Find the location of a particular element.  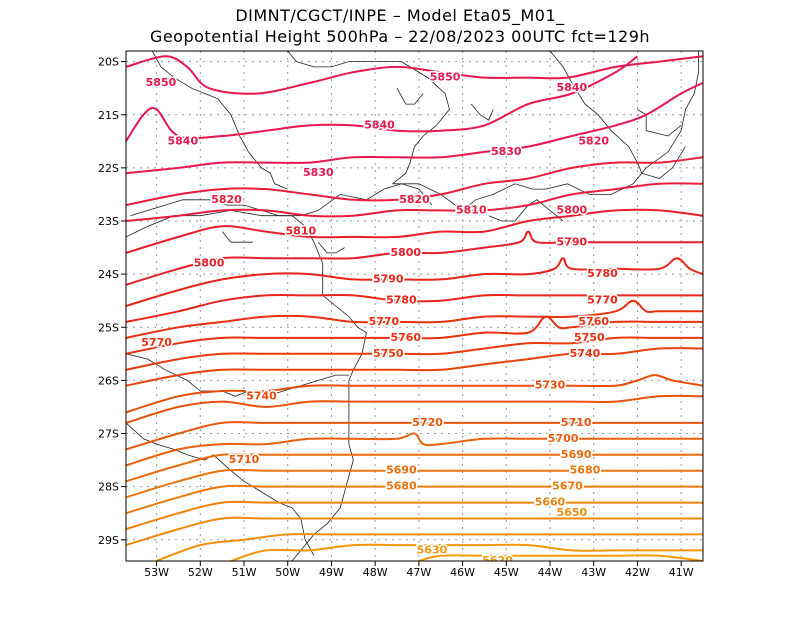

contour-label: 5670 is located at coordinates (567, 486).